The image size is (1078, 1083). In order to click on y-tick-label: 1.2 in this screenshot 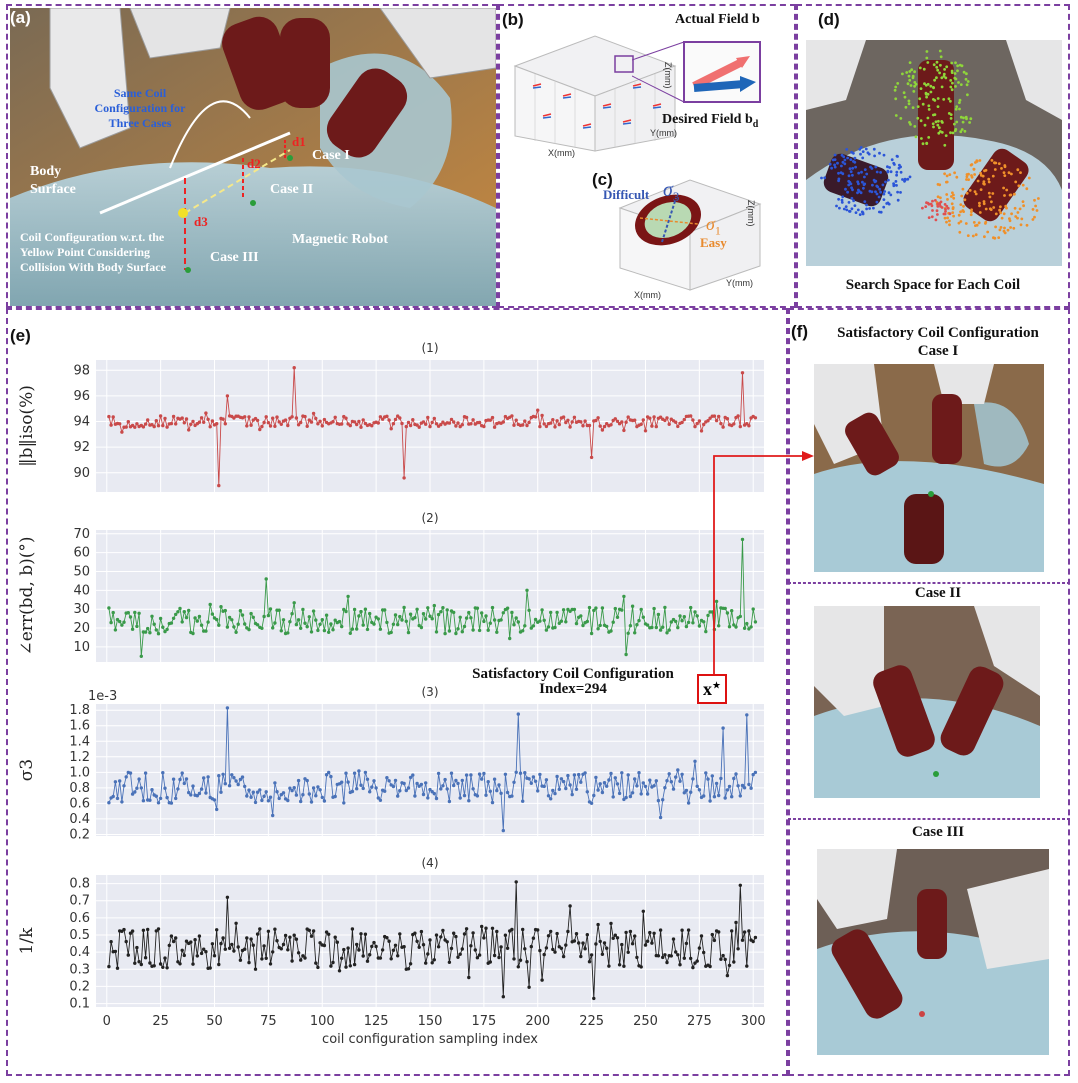, I will do `click(79, 757)`.